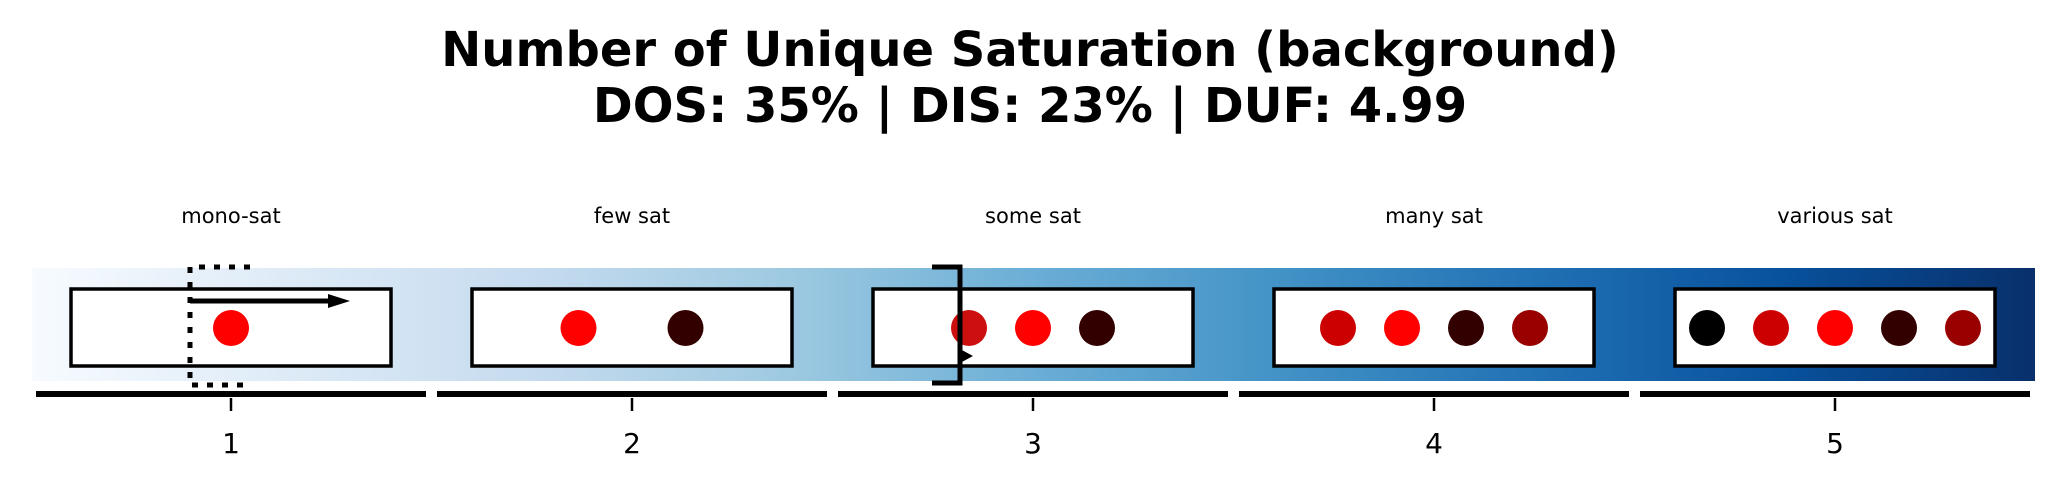 The height and width of the screenshot is (488, 2060). I want to click on square-bracket-marker, so click(947, 325).